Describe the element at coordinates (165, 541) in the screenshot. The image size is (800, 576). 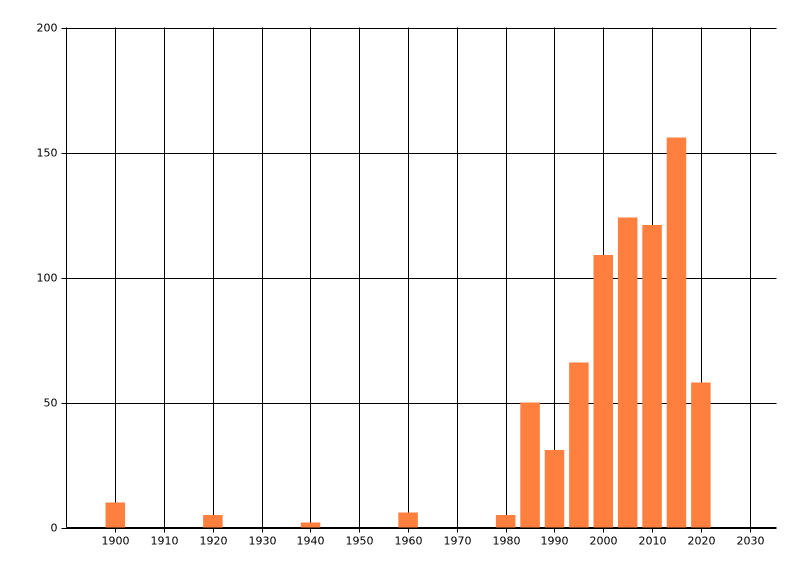
I see `x-tick-label: 1910` at that location.